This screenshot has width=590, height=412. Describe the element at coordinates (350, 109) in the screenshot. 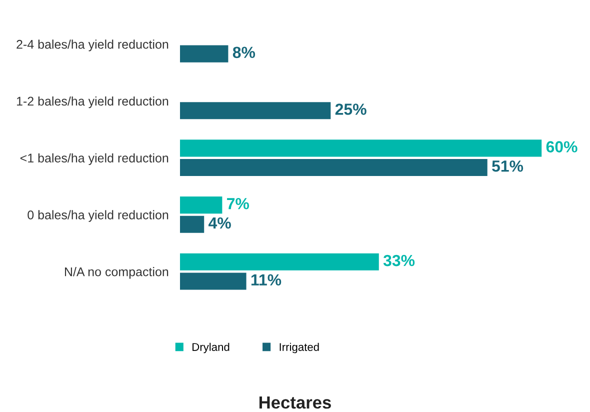

I see `data-label: 25%` at that location.